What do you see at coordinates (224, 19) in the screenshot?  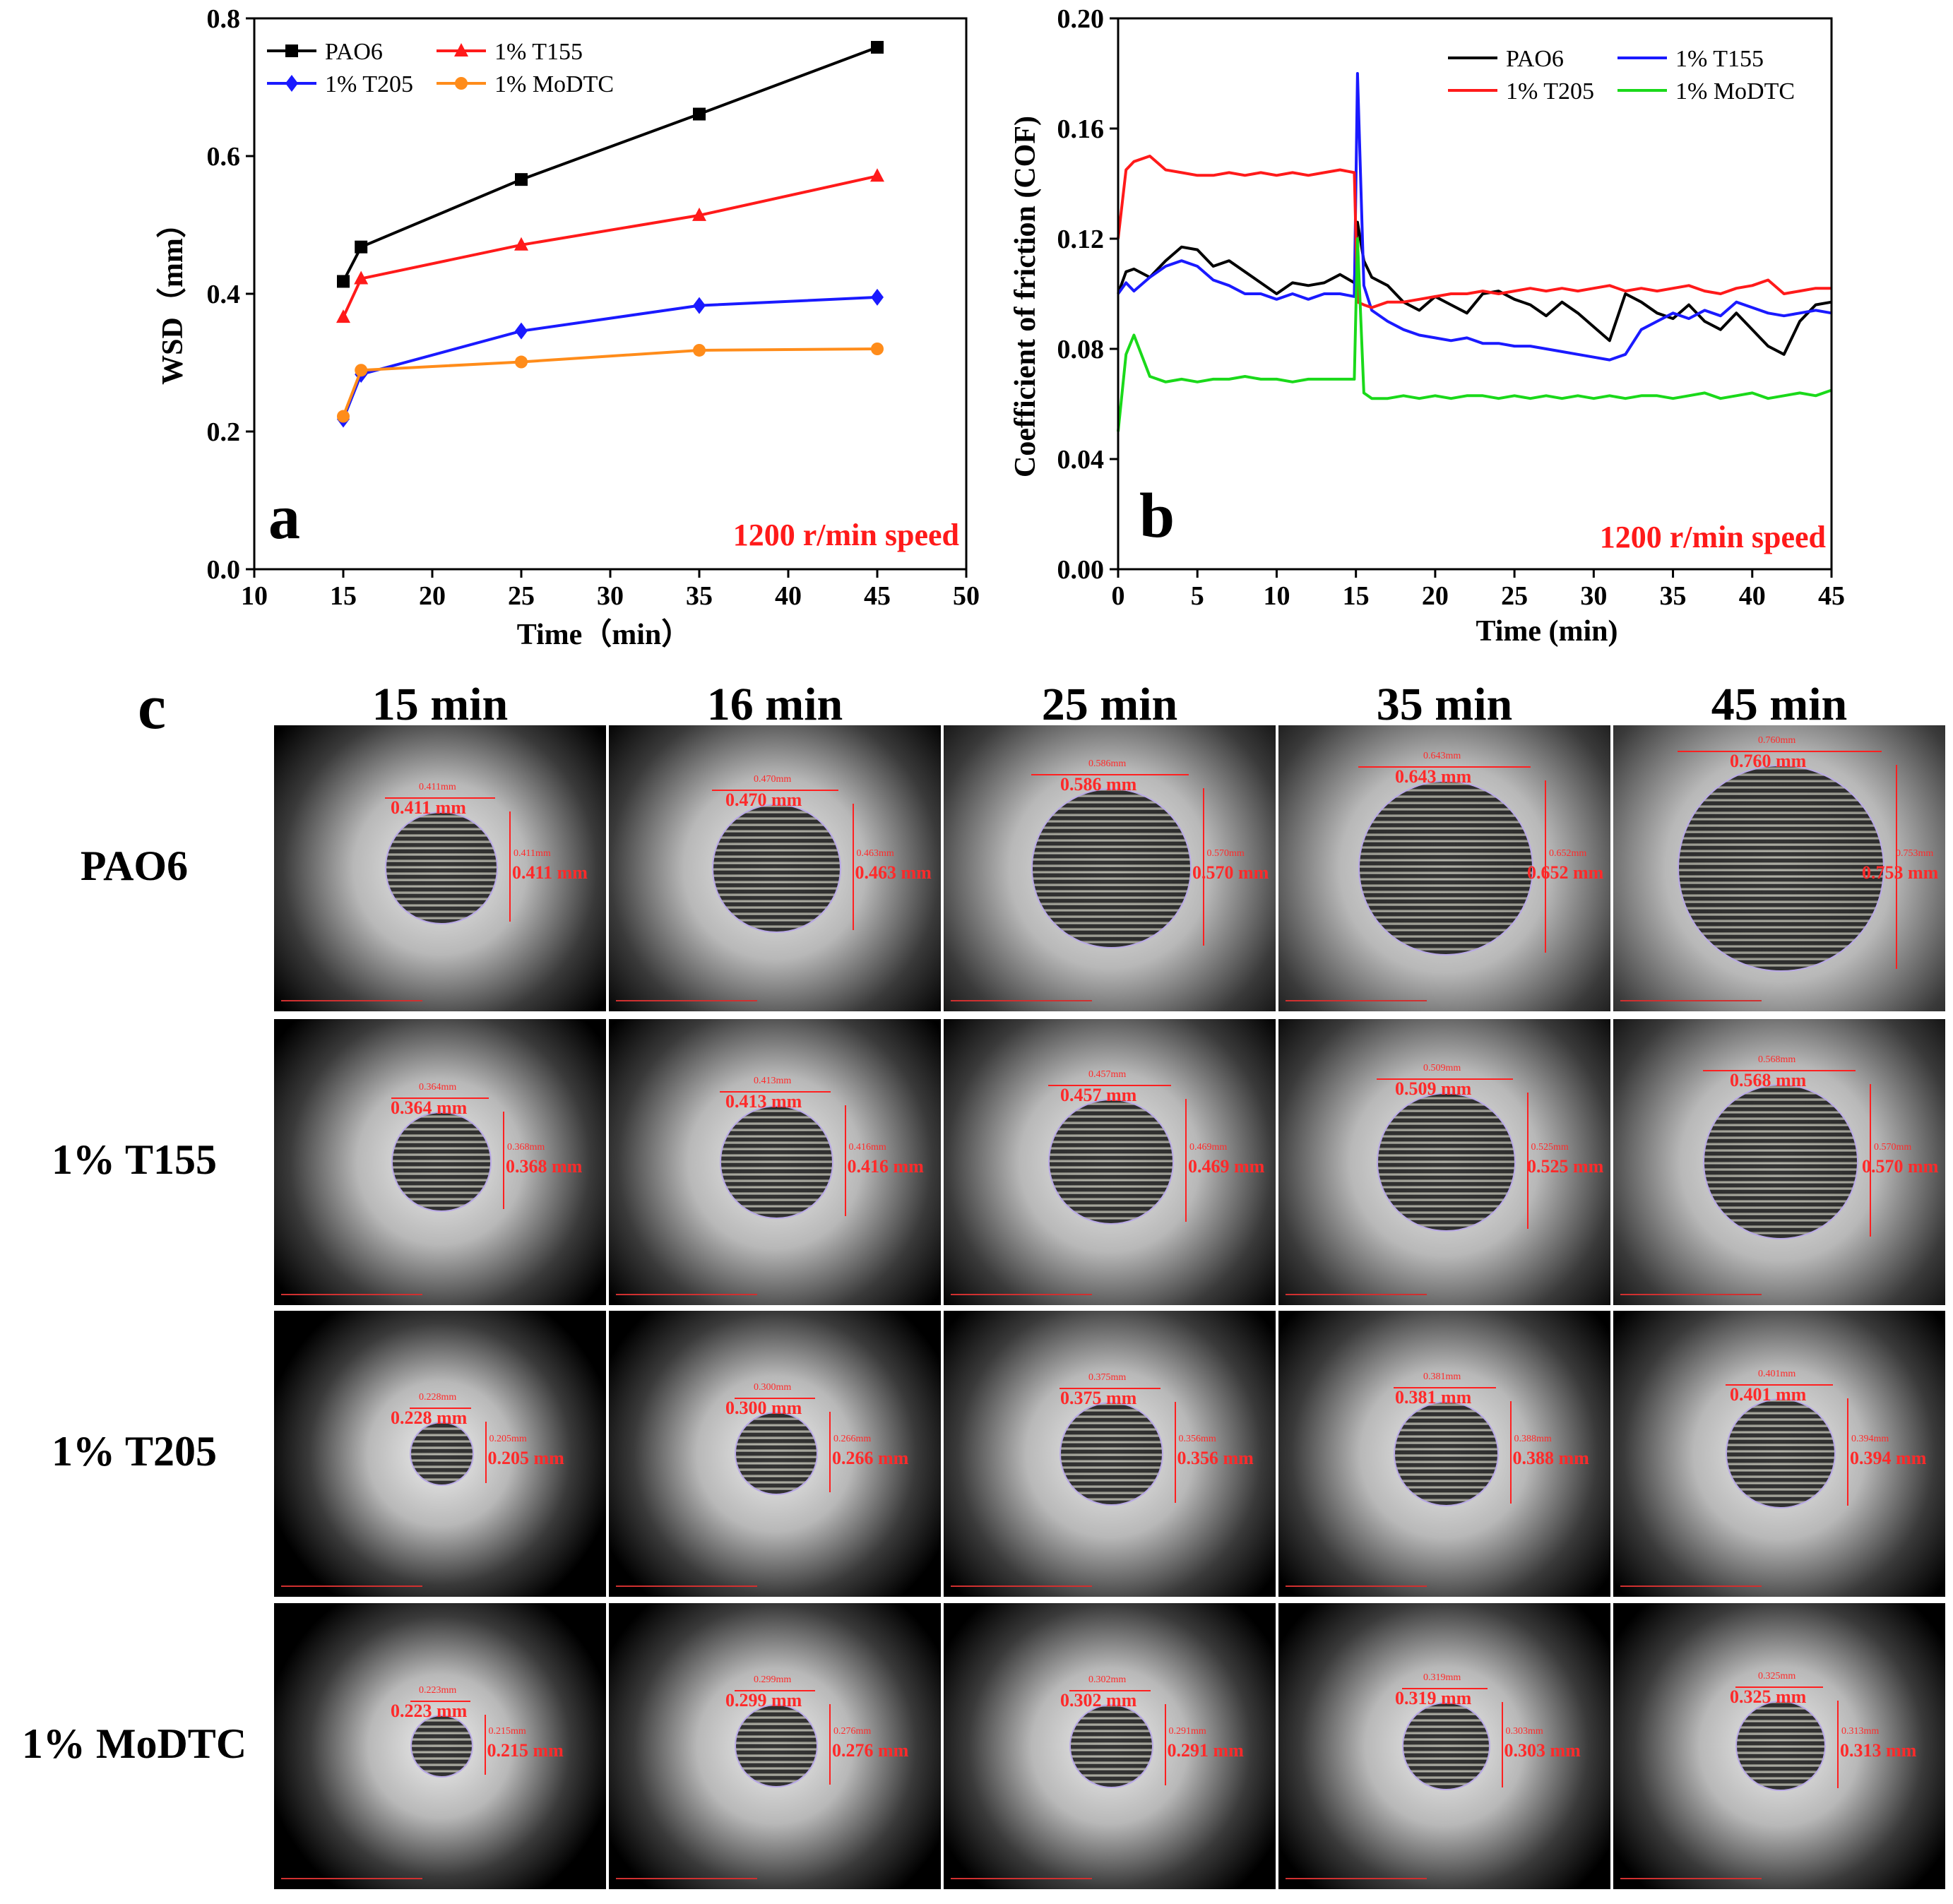 I see `y-tick-label: 0.8` at bounding box center [224, 19].